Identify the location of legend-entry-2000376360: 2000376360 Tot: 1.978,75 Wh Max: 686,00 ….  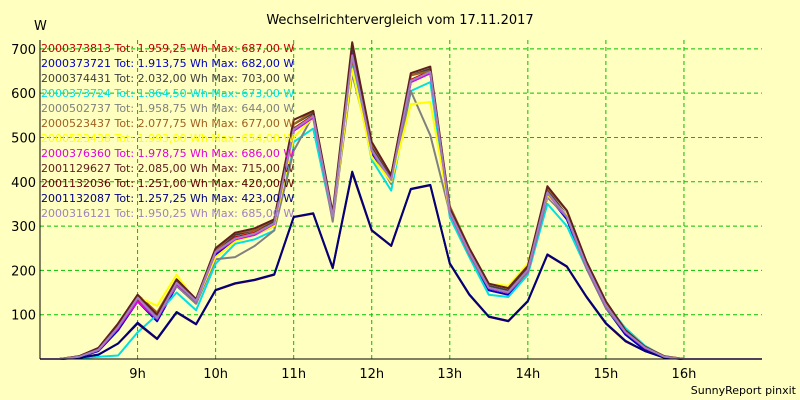
(167, 153).